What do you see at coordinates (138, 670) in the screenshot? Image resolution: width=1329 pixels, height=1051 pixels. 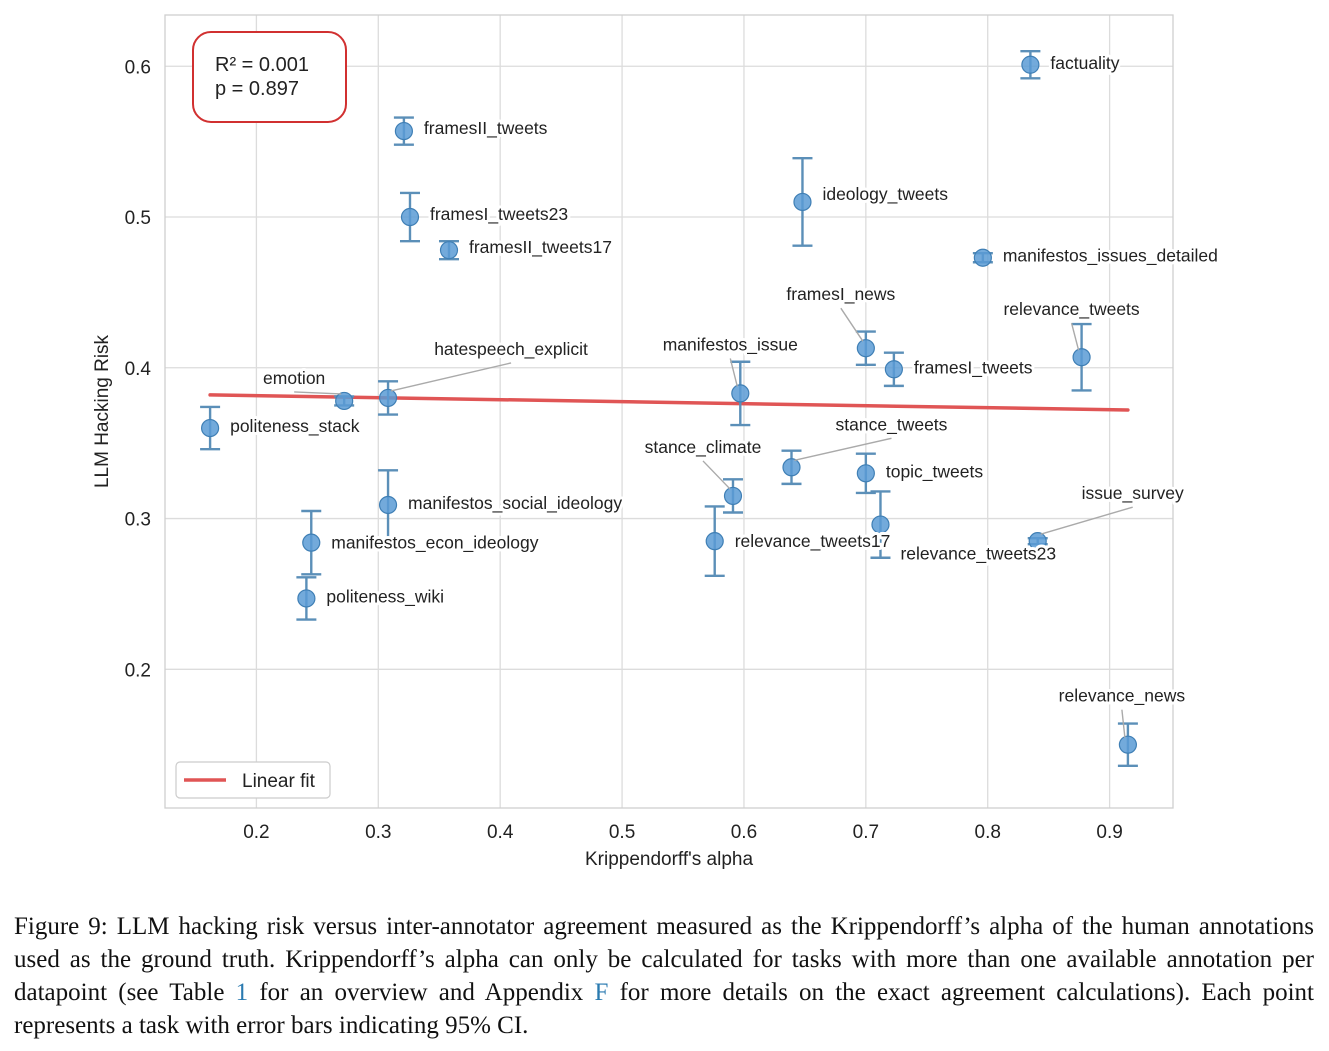 I see `y-tick-label: 0.2` at bounding box center [138, 670].